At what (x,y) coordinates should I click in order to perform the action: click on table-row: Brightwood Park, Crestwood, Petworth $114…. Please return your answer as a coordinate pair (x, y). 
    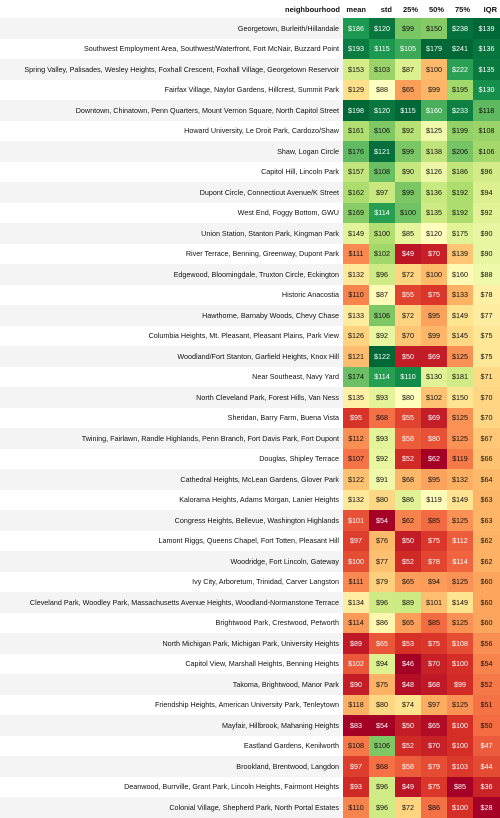
    Looking at the image, I should click on (250, 623).